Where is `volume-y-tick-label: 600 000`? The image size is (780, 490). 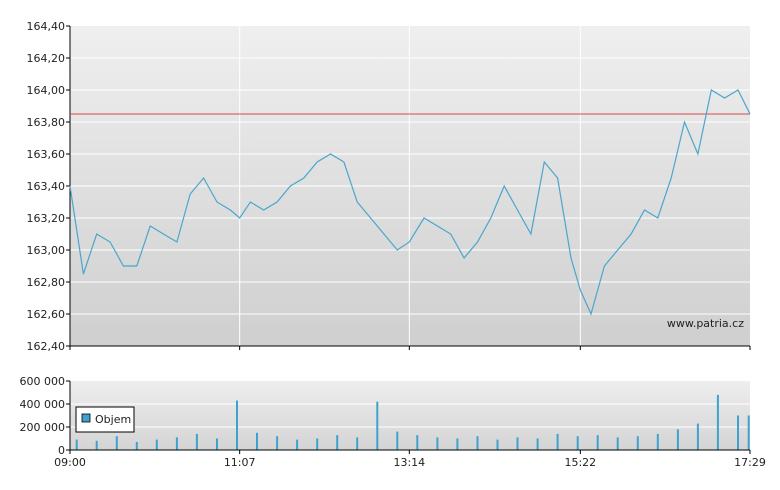
volume-y-tick-label: 600 000 is located at coordinates (43, 381).